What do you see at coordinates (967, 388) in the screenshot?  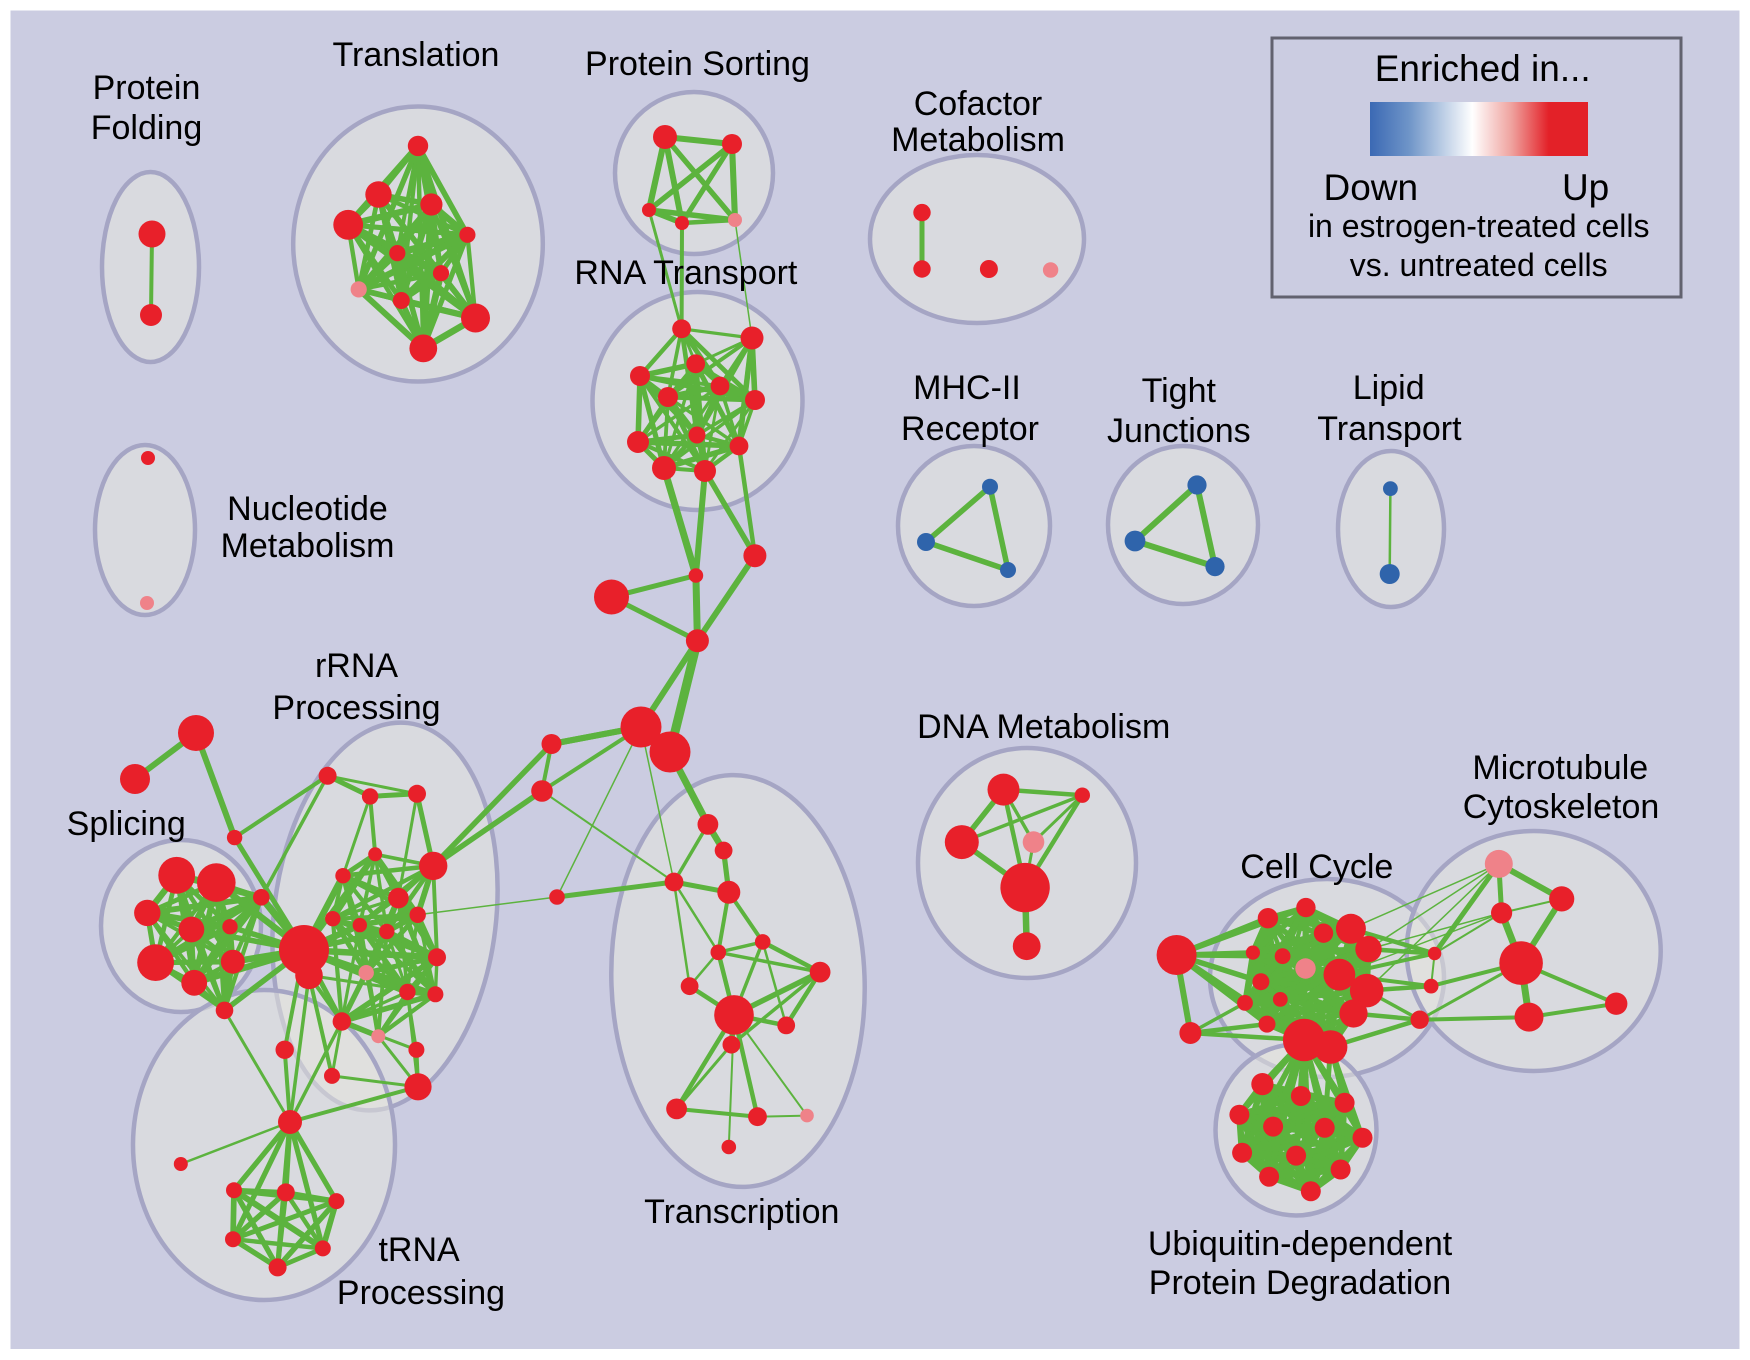 I see `svg-text: MHC-II` at bounding box center [967, 388].